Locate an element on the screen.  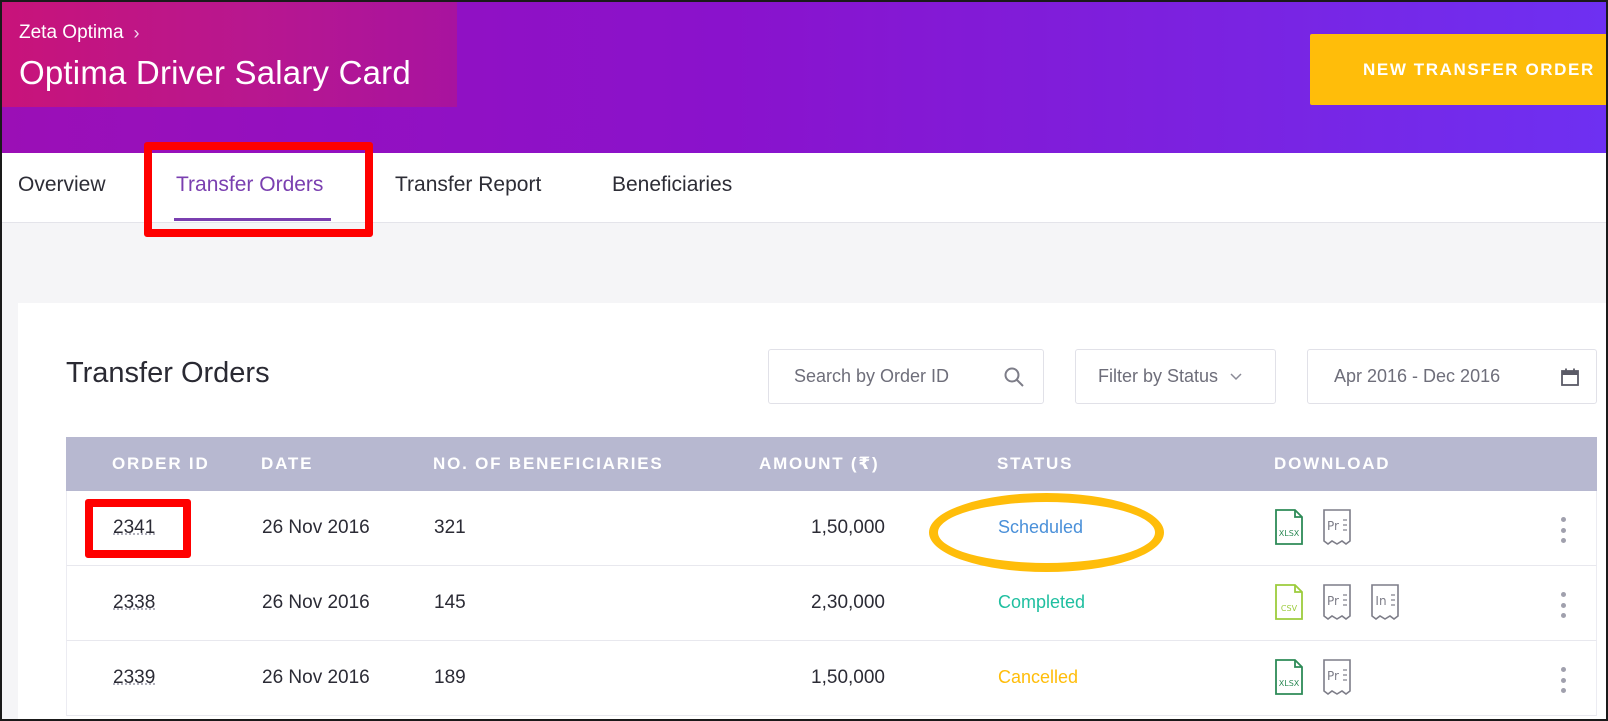
status-filter-dropdown: Filter by Status is located at coordinates (1175, 376).